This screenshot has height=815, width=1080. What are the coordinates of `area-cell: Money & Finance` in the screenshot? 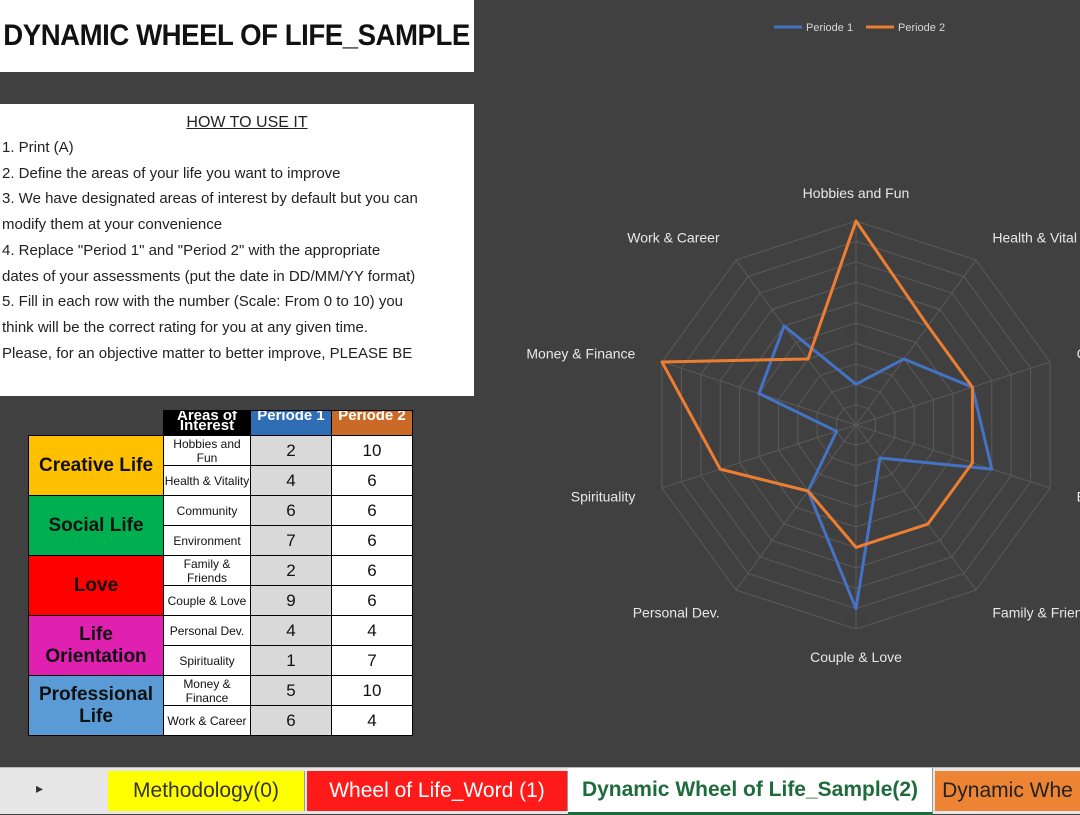 It's located at (207, 690).